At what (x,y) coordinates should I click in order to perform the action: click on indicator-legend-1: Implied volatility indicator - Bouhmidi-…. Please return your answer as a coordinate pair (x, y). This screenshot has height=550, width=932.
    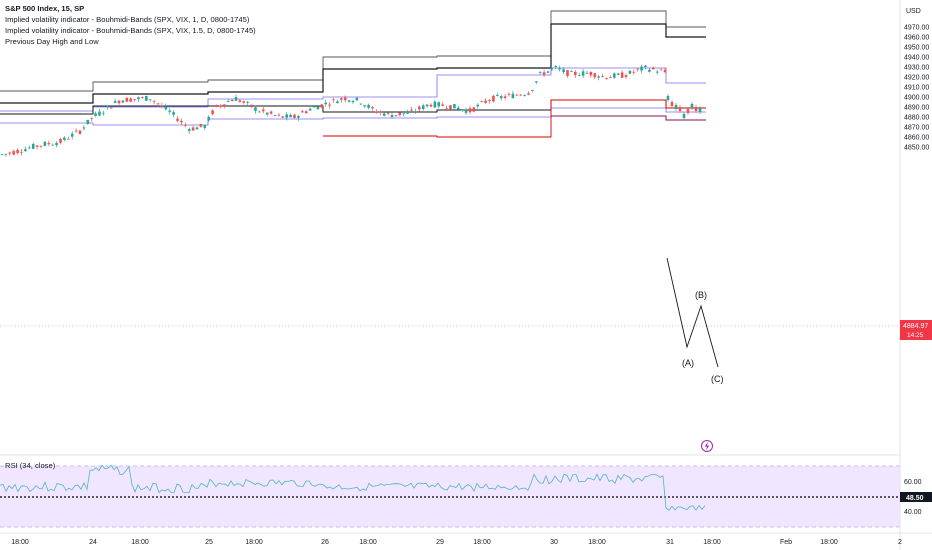
    Looking at the image, I should click on (127, 19).